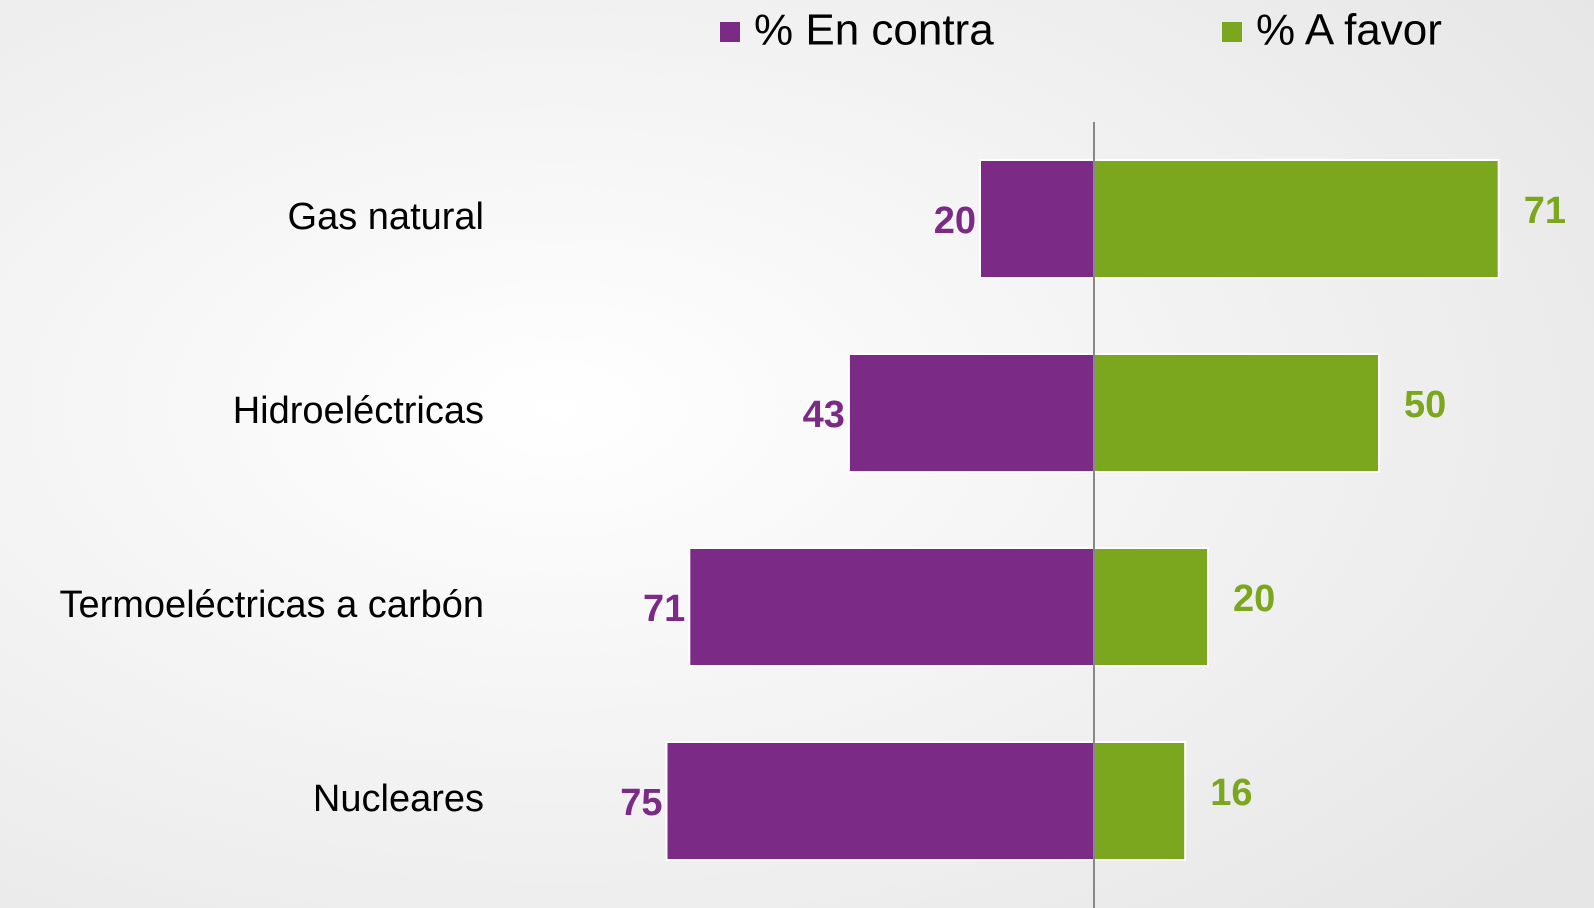 This screenshot has width=1594, height=908. I want to click on value-label: 75, so click(641, 803).